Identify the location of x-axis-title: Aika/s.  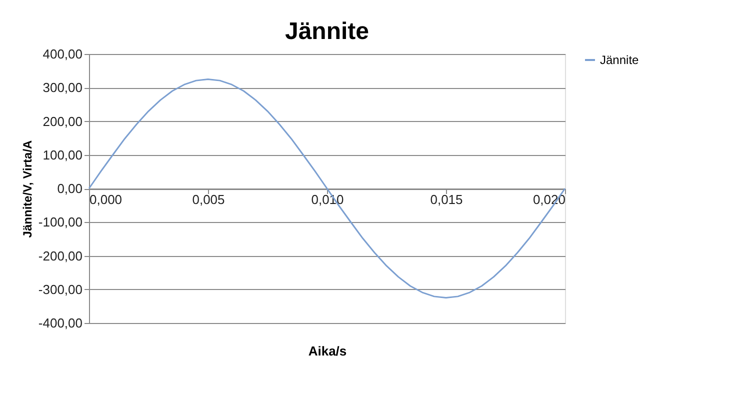
(327, 351).